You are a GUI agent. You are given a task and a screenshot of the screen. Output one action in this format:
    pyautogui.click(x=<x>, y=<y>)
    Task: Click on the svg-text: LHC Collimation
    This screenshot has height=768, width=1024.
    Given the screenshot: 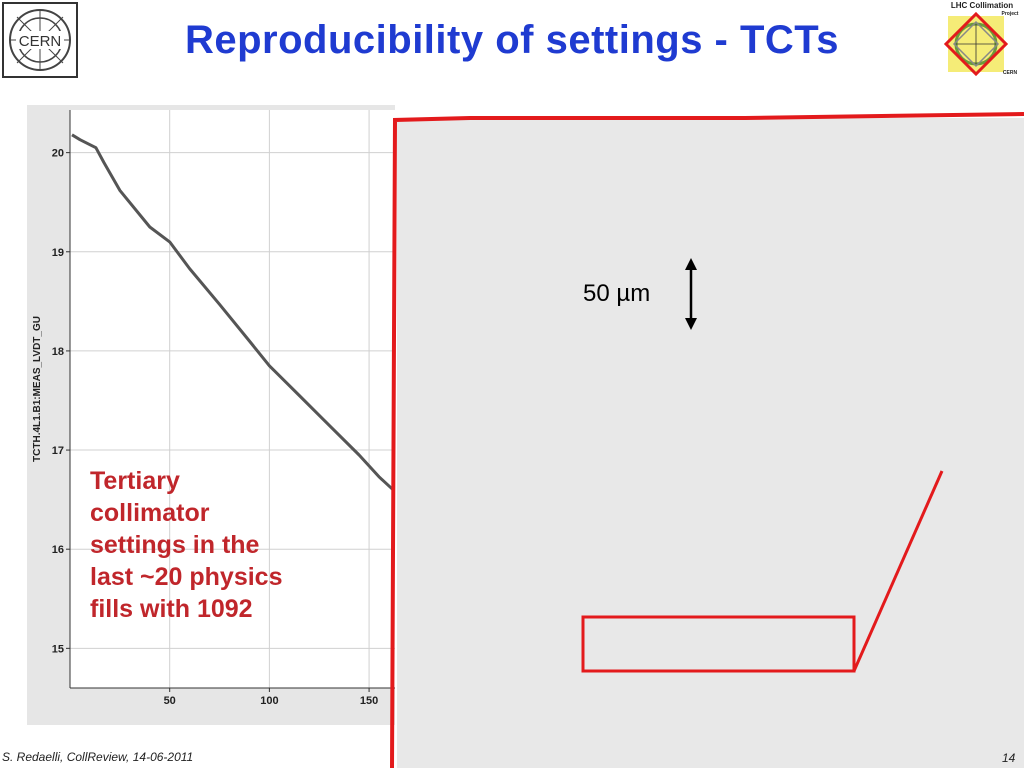 What is the action you would take?
    pyautogui.click(x=982, y=5)
    